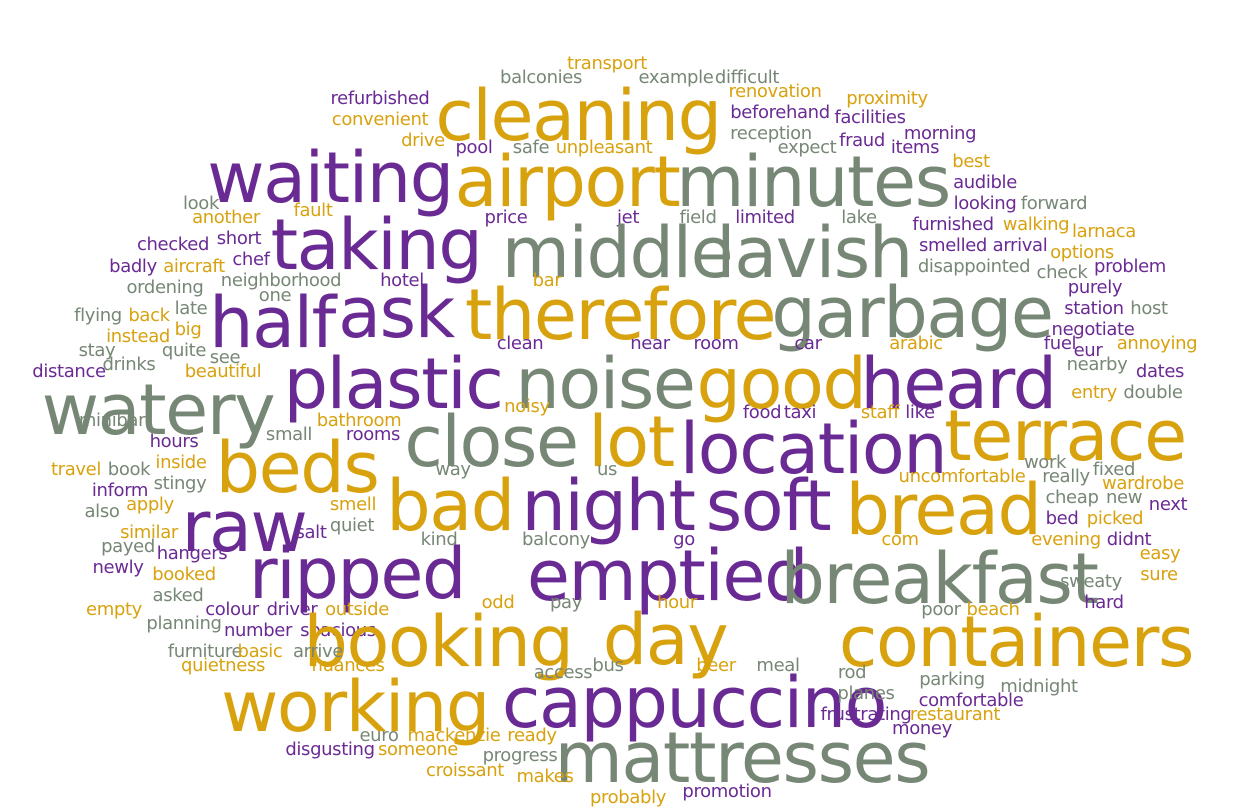 Image resolution: width=1233 pixels, height=811 pixels. What do you see at coordinates (465, 770) in the screenshot?
I see `cloud-word-croissant: croissant` at bounding box center [465, 770].